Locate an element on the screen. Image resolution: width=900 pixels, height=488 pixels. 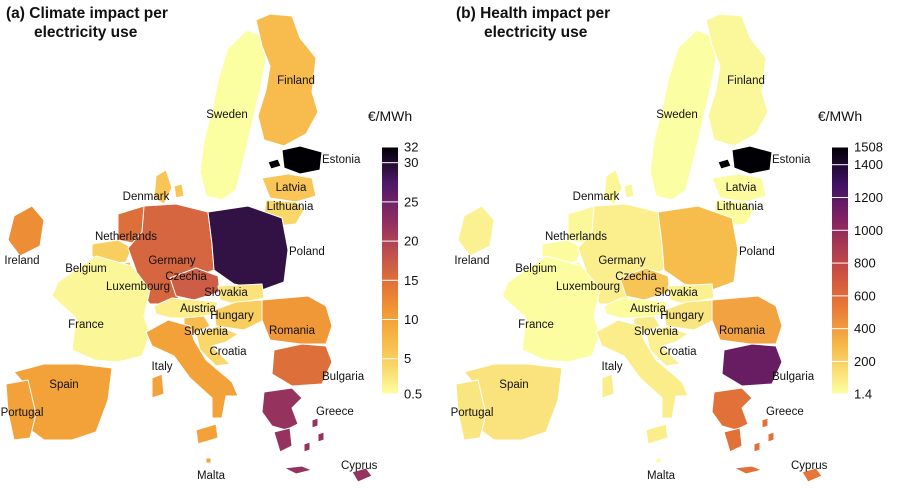
colorbar-tick-label: 1400 is located at coordinates (868, 164).